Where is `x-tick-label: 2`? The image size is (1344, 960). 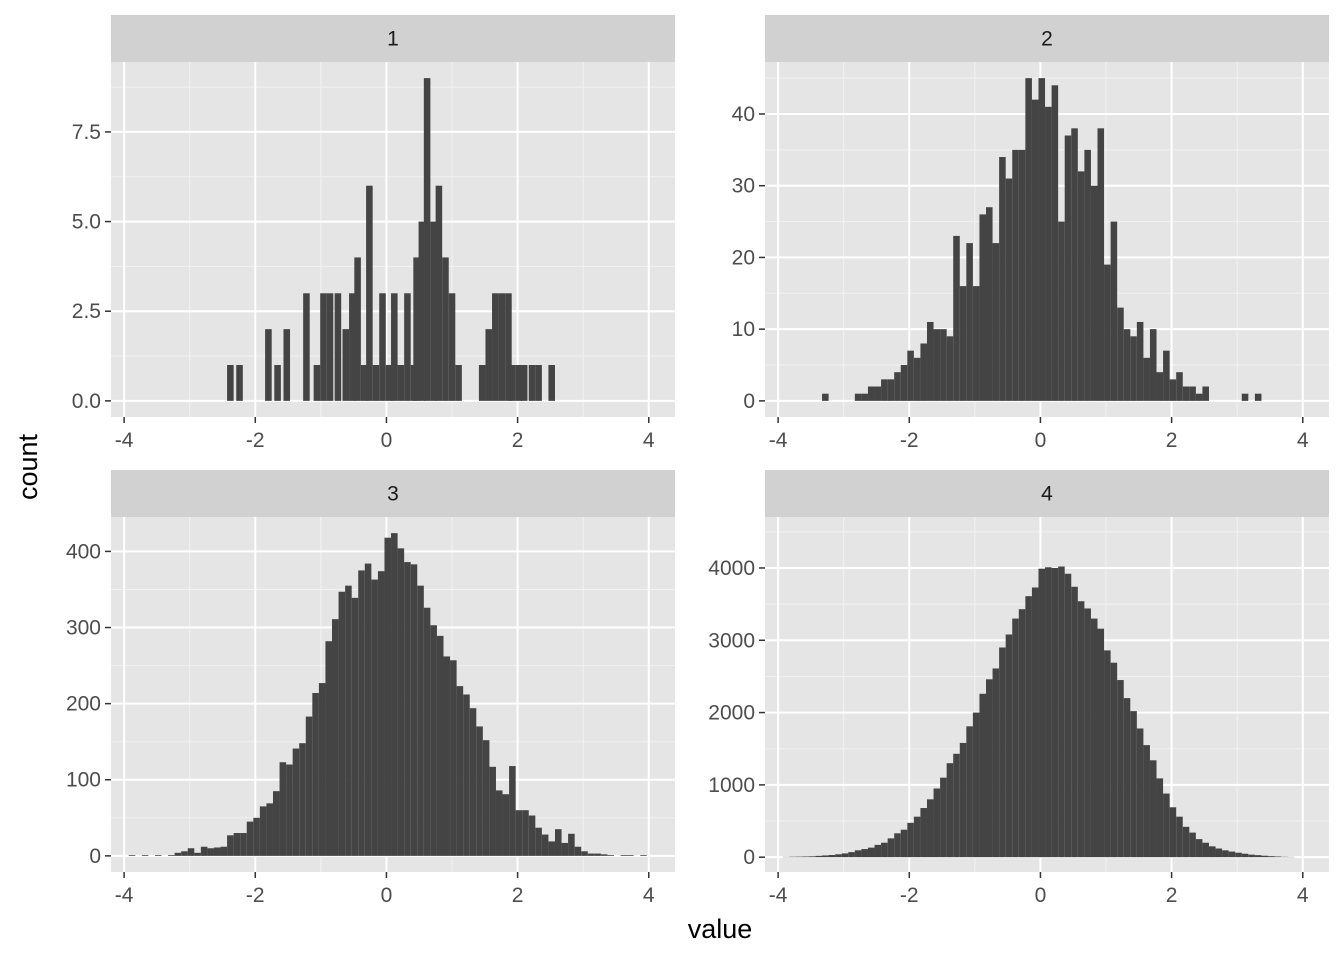 x-tick-label: 2 is located at coordinates (518, 895).